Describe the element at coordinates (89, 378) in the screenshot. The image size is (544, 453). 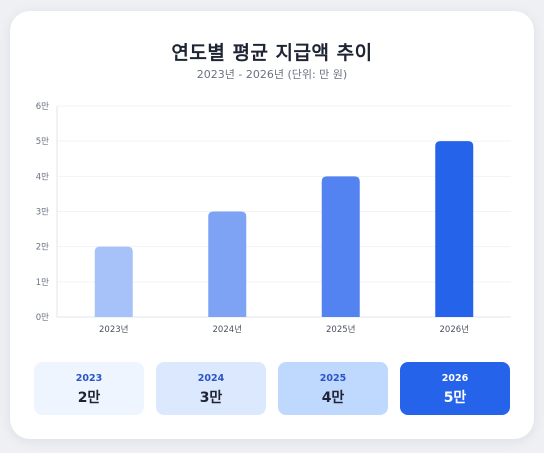
I see `stat-year: 2023` at that location.